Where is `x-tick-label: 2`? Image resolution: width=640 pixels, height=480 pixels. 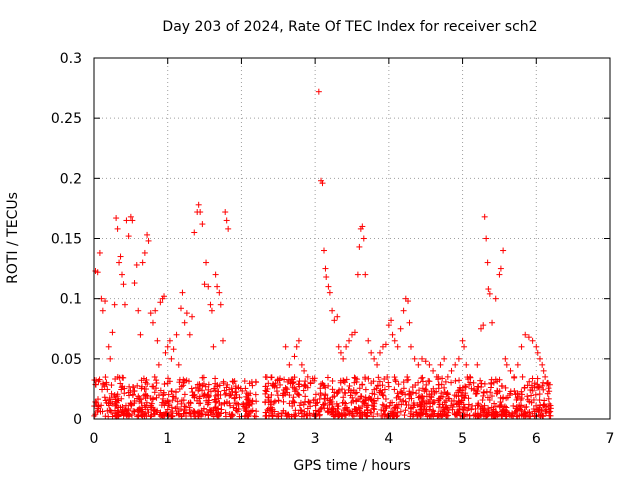 x-tick-label: 2 is located at coordinates (241, 439).